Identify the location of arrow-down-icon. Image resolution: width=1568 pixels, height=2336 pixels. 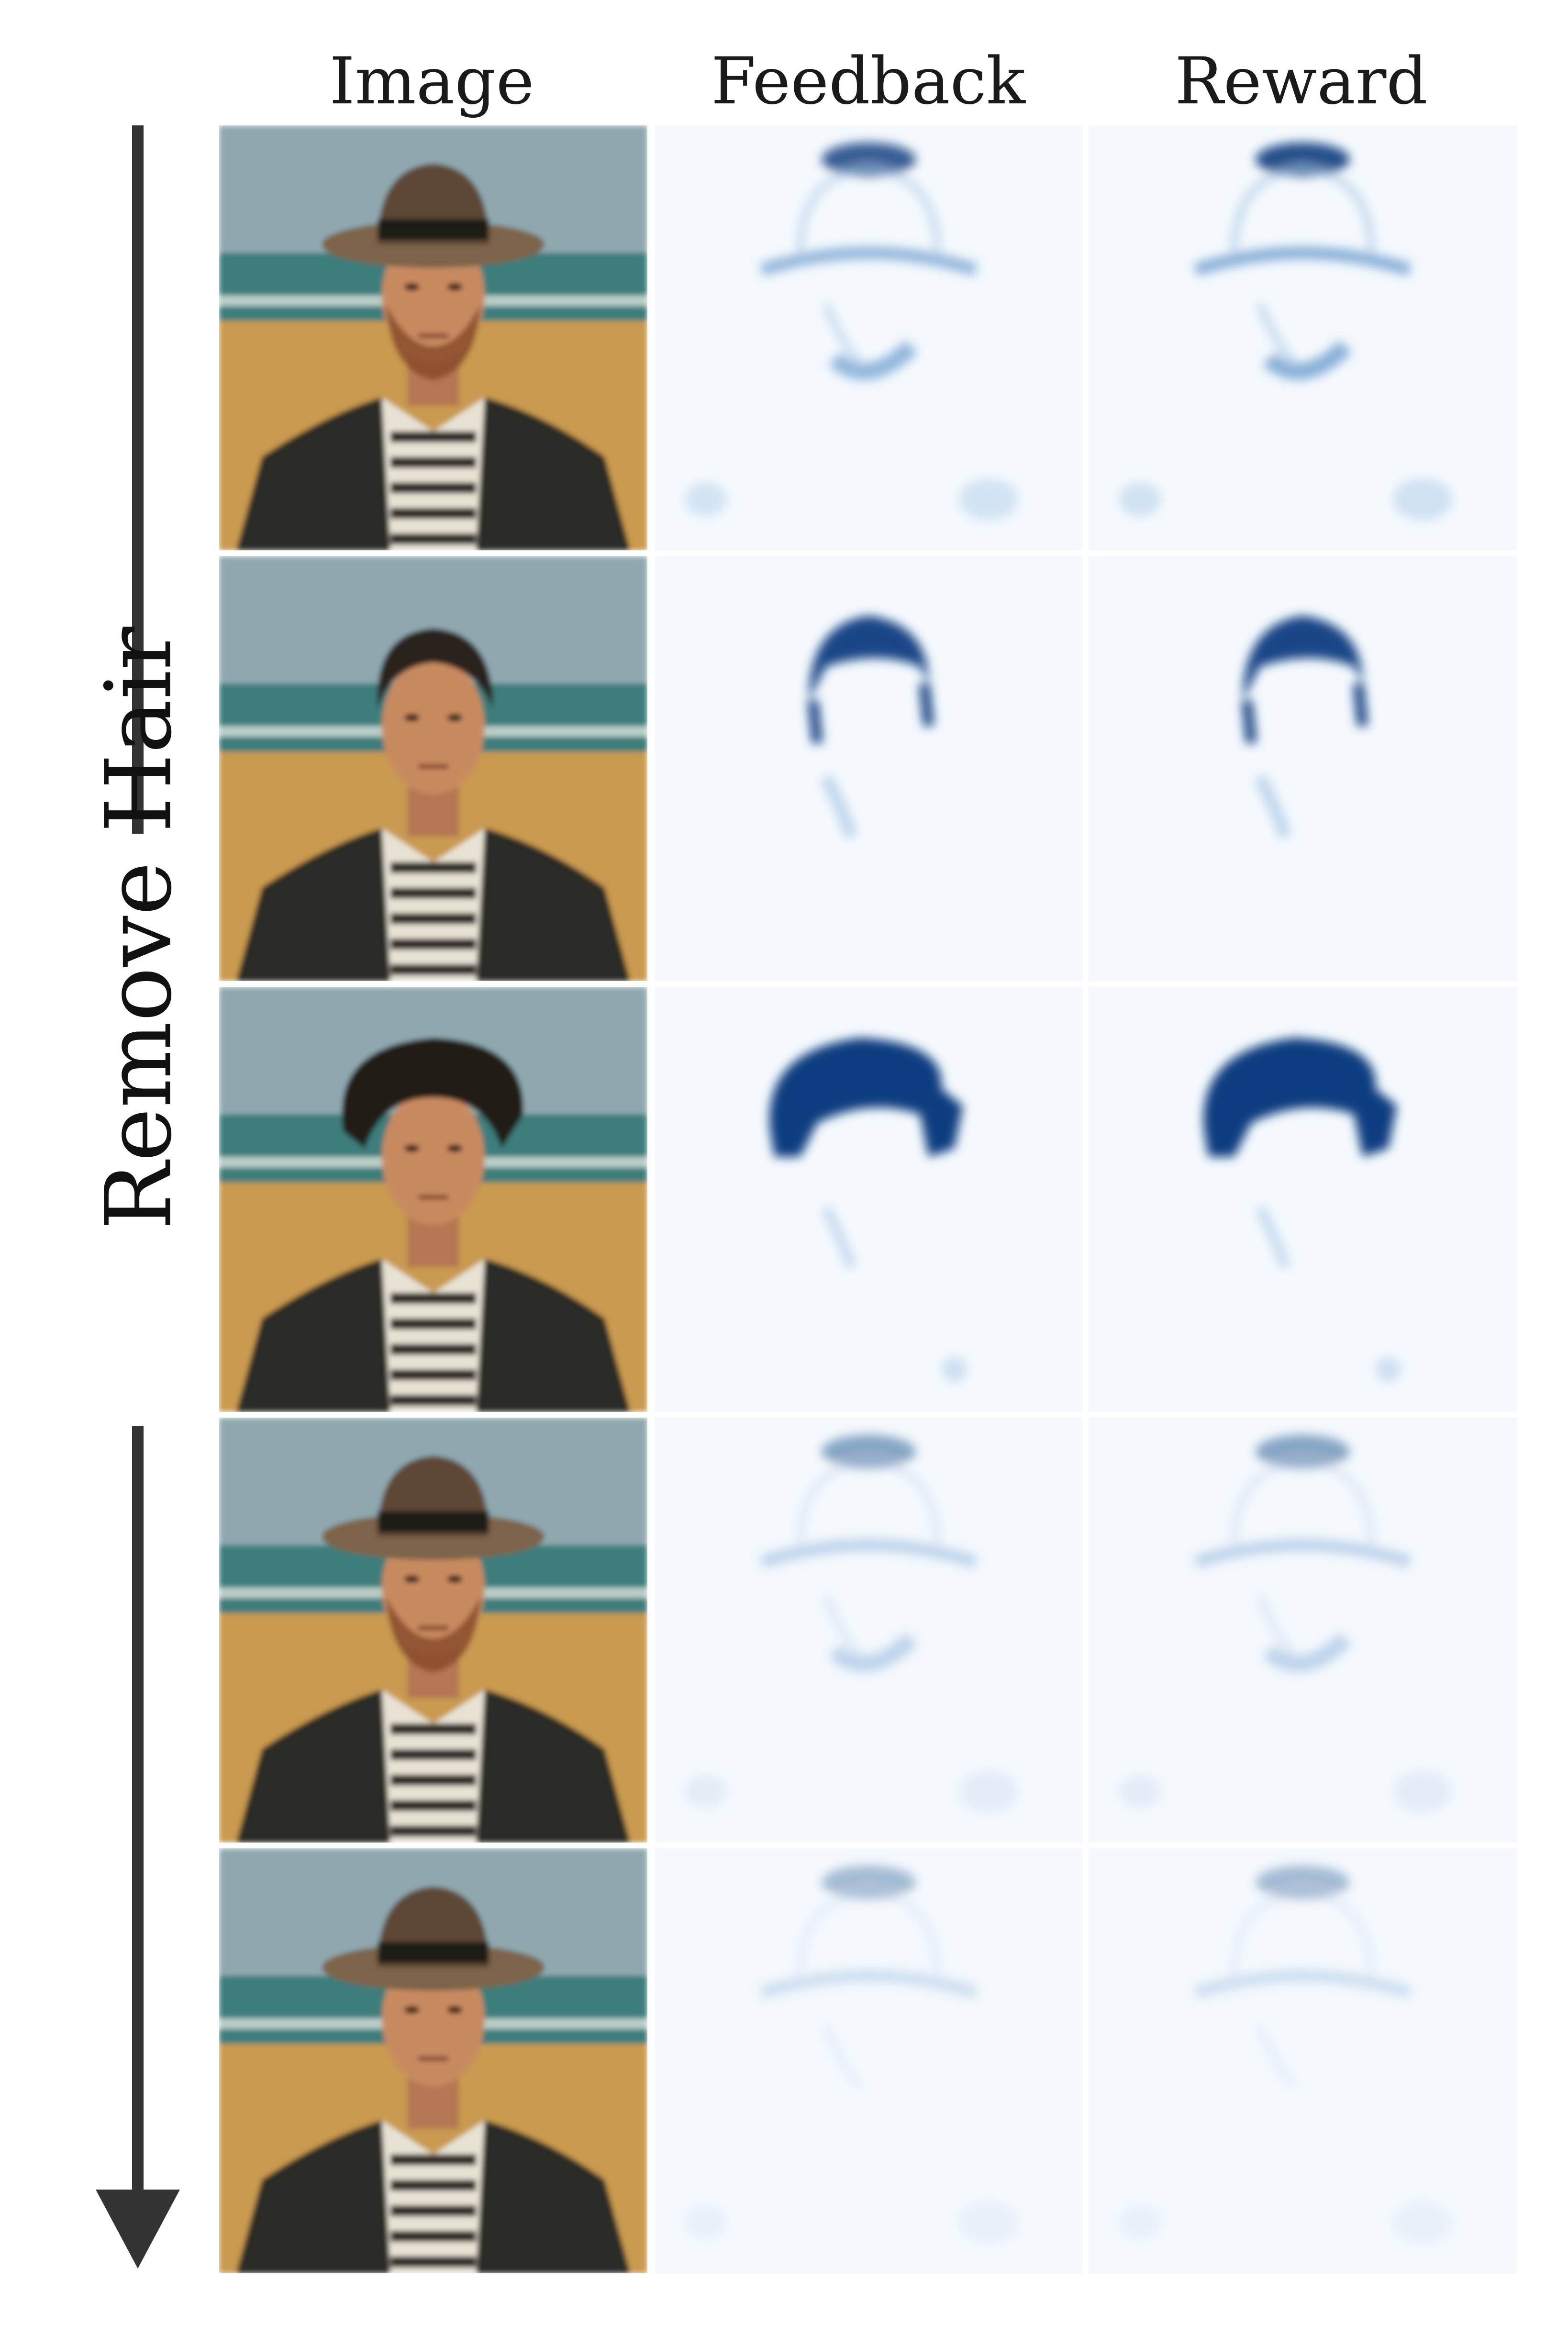
(138, 2229).